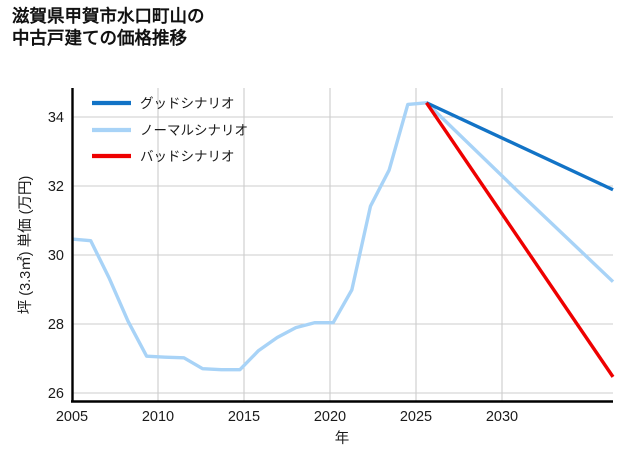  I want to click on y-axis-title: 坪 (3.3㎡) 単価 (万円), so click(25, 245).